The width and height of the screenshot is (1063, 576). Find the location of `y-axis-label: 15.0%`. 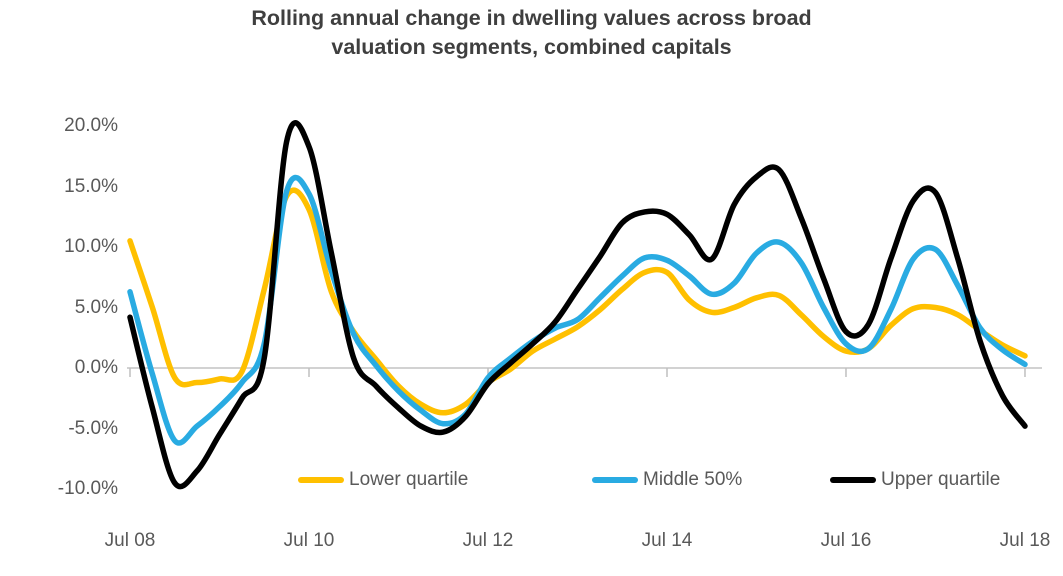

y-axis-label: 15.0% is located at coordinates (91, 186).